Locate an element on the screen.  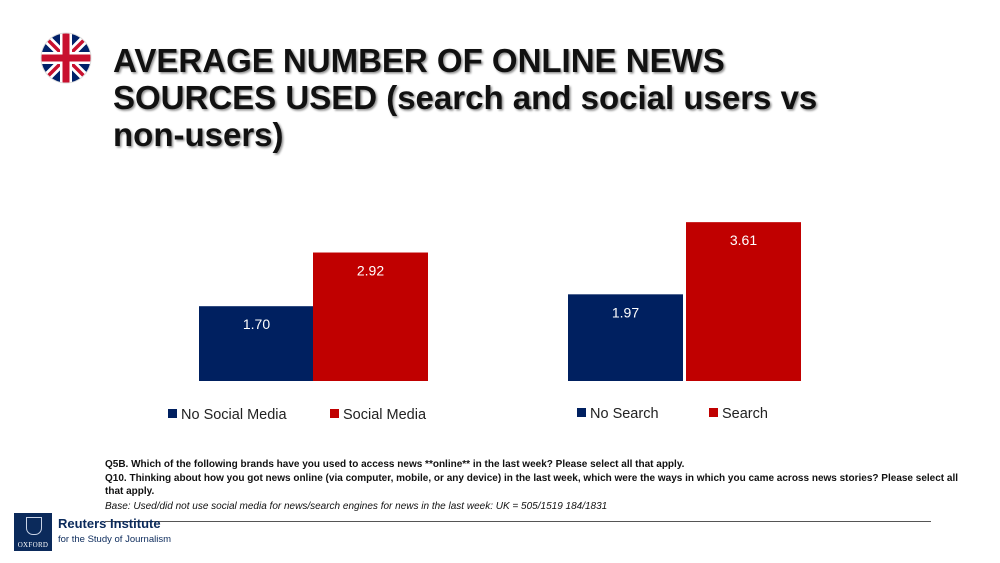
bar-social-media is located at coordinates (370, 316).